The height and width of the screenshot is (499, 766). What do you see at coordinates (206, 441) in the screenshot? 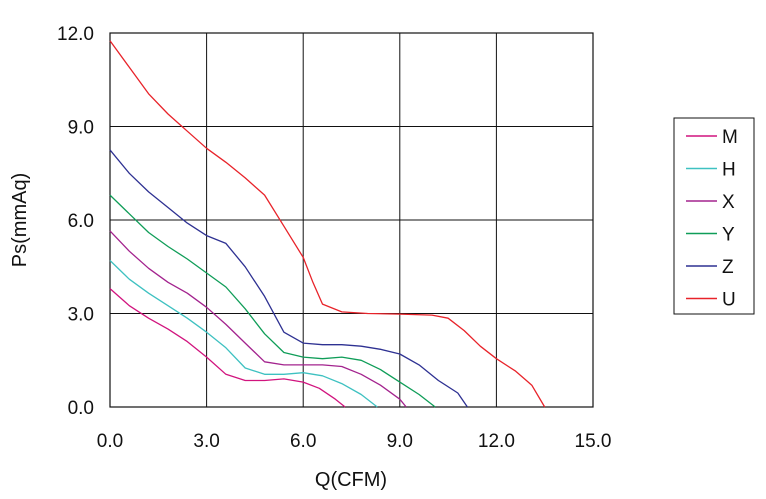
I see `x-tick-label: 3.0` at bounding box center [206, 441].